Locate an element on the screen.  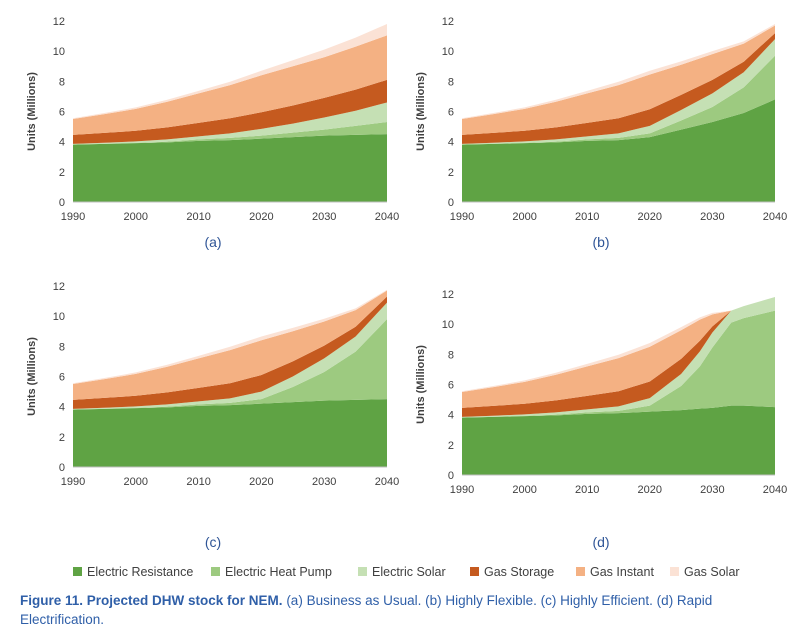
caption-title: Figure 11. Projected DHW stock for NEM. is located at coordinates (151, 600).